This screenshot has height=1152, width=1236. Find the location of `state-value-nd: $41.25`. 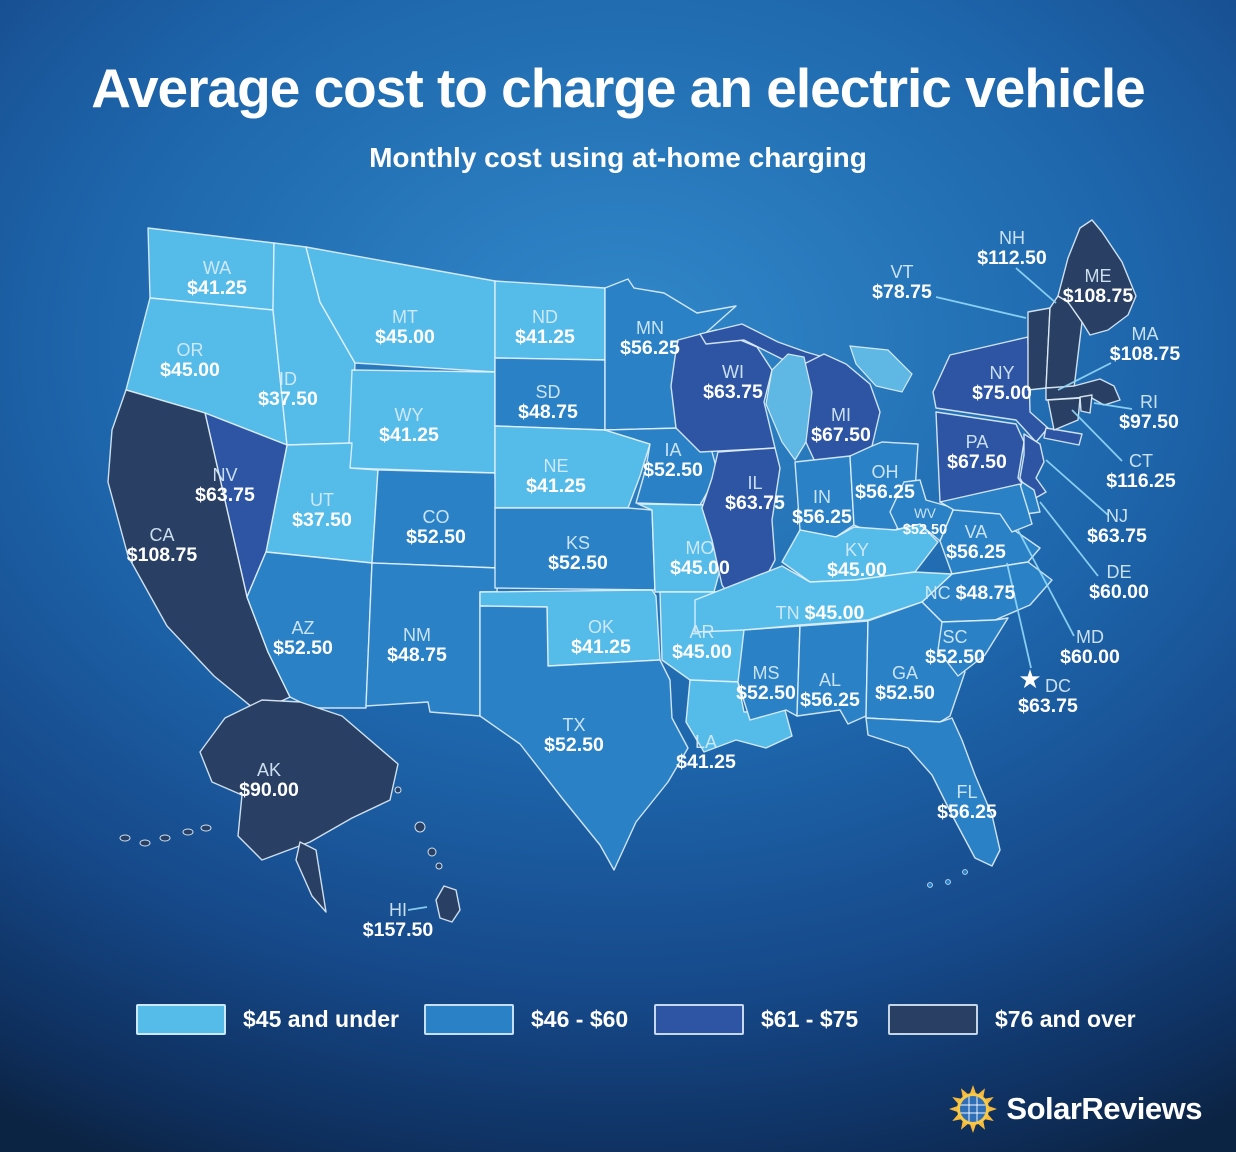

state-value-nd: $41.25 is located at coordinates (545, 337).